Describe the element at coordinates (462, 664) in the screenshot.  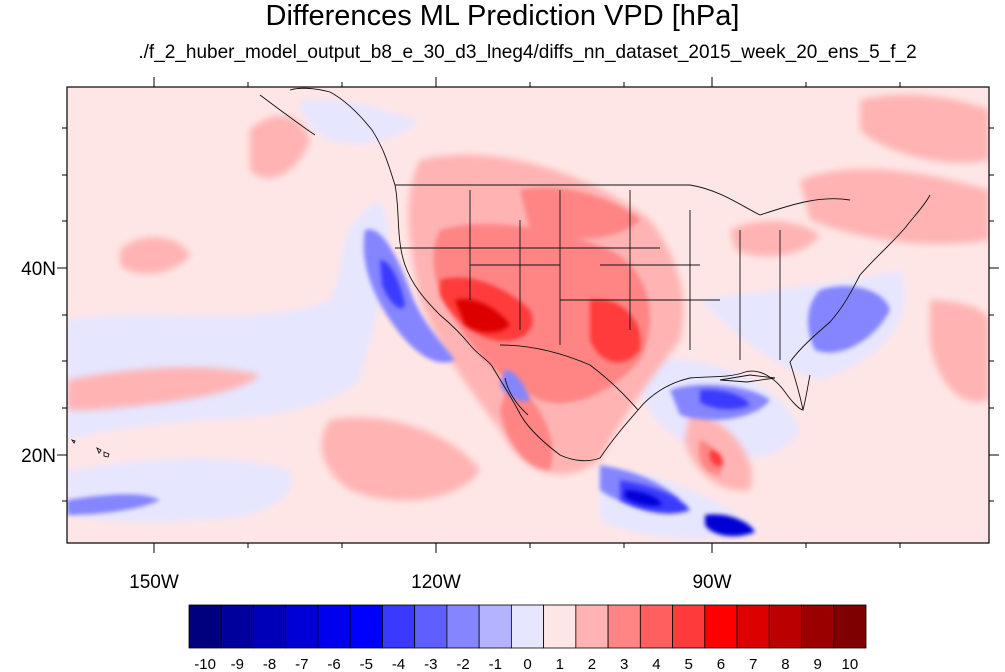
I see `colorbar-tick-label: -2` at that location.